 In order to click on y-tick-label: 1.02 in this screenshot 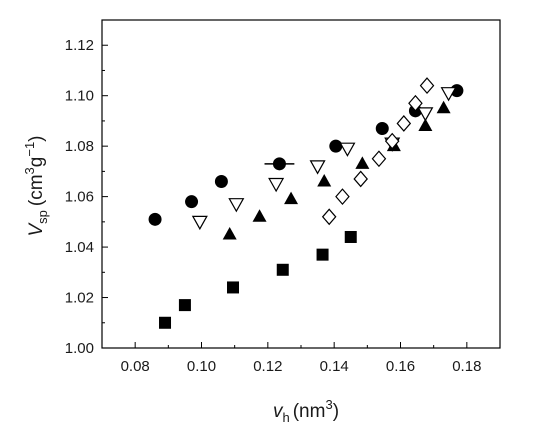, I will do `click(79, 298)`.